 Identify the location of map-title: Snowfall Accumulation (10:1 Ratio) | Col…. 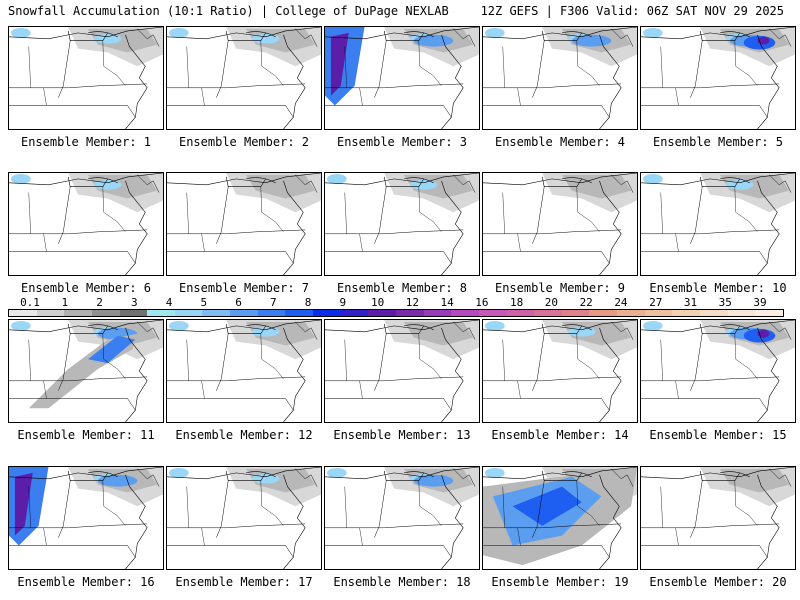
(228, 11).